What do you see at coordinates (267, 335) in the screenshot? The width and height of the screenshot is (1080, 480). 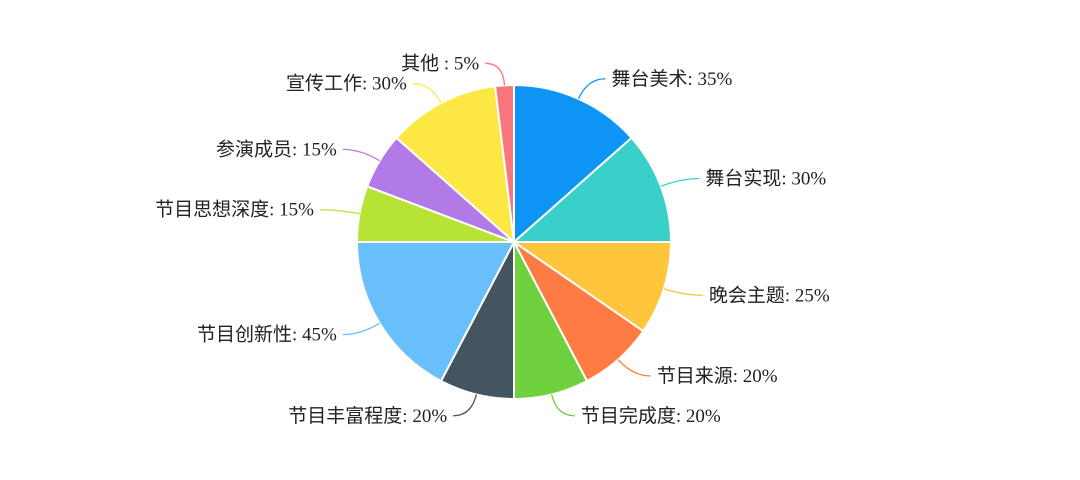 I see `slice-label-6: 节目创新性: 45%` at bounding box center [267, 335].